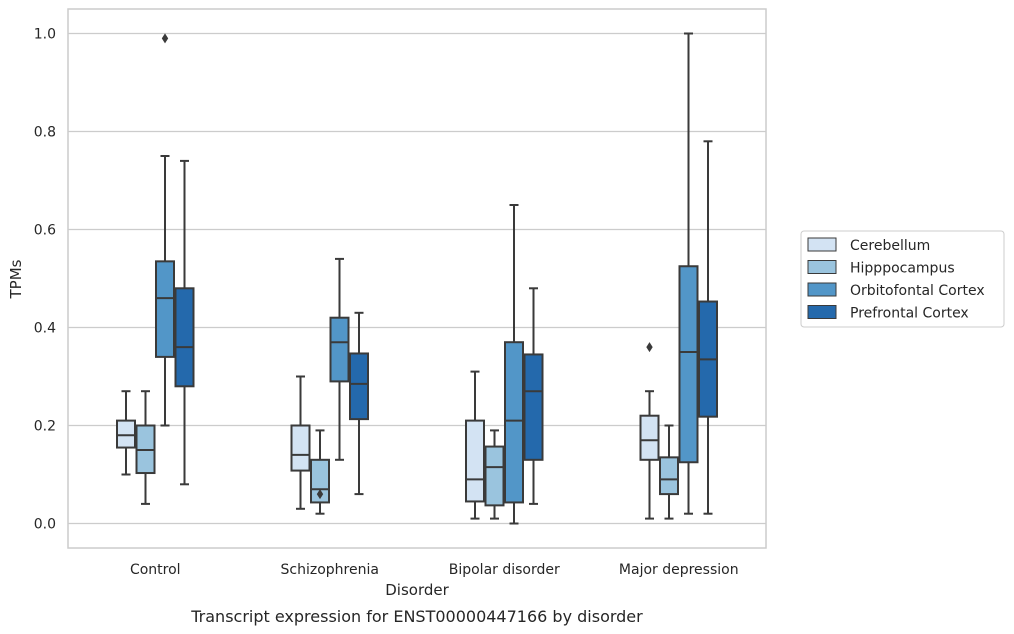 This screenshot has width=1014, height=634. Describe the element at coordinates (45, 231) in the screenshot. I see `y-tick-label: 0.6` at that location.